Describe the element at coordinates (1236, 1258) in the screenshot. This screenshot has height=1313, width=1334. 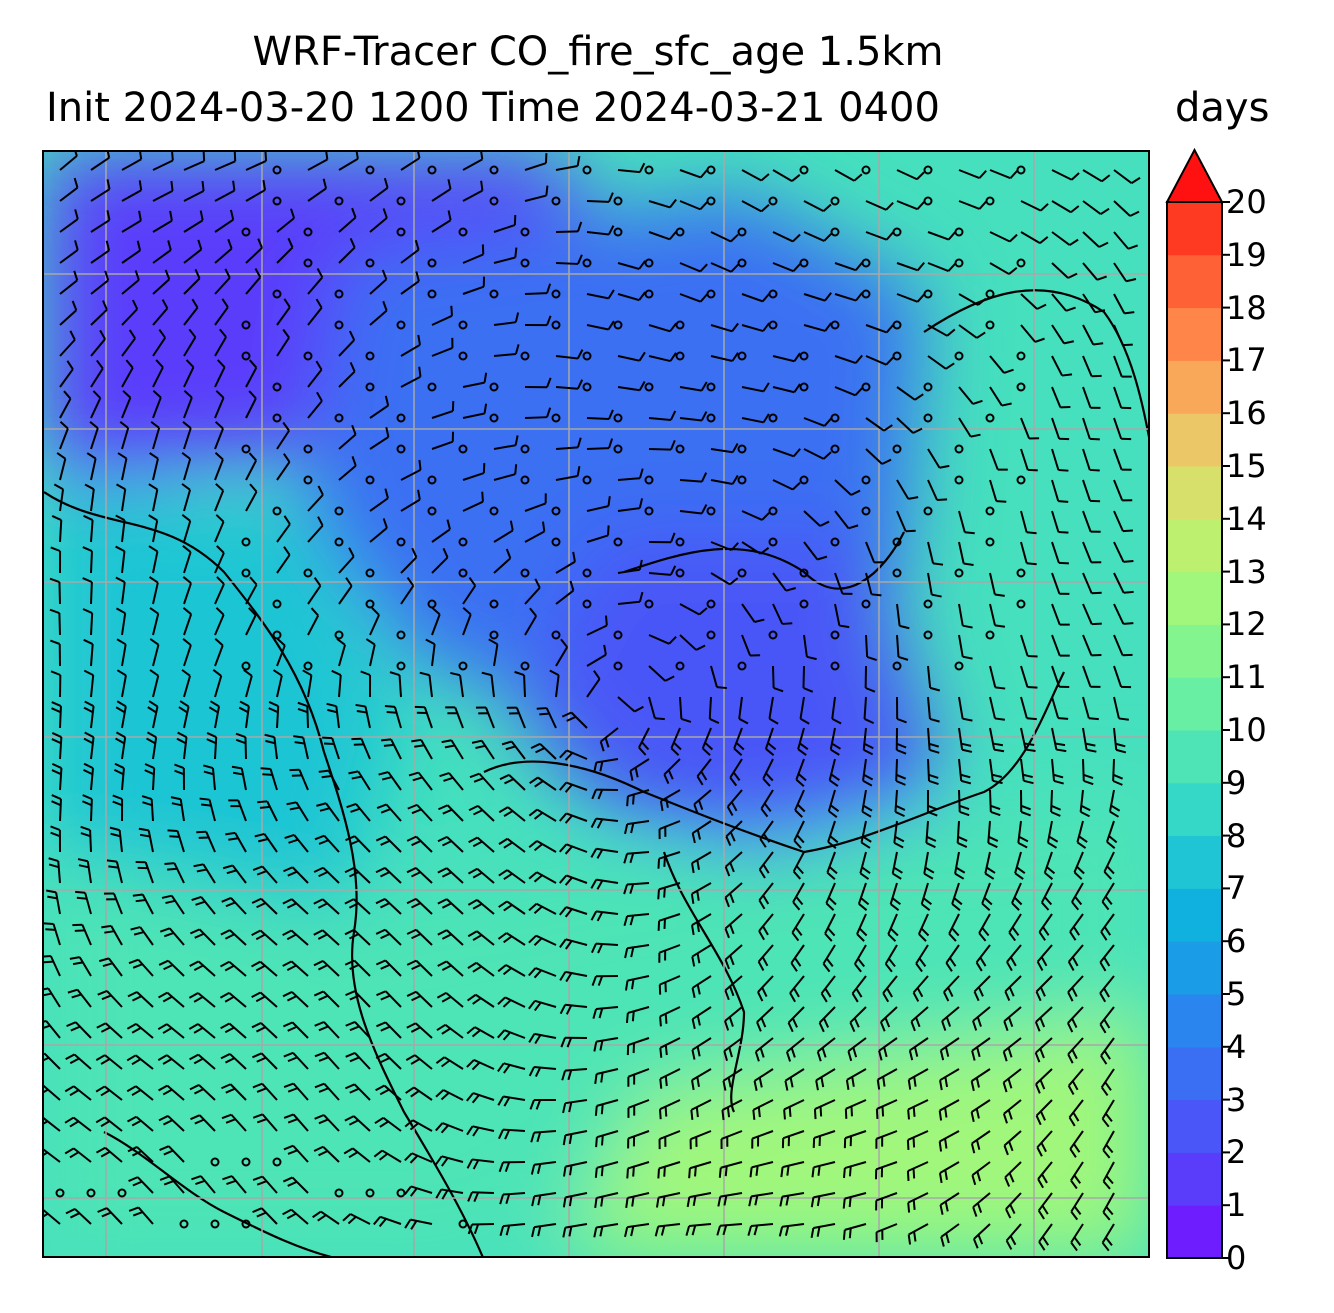
I see `colorbar-tick-label: 0` at that location.